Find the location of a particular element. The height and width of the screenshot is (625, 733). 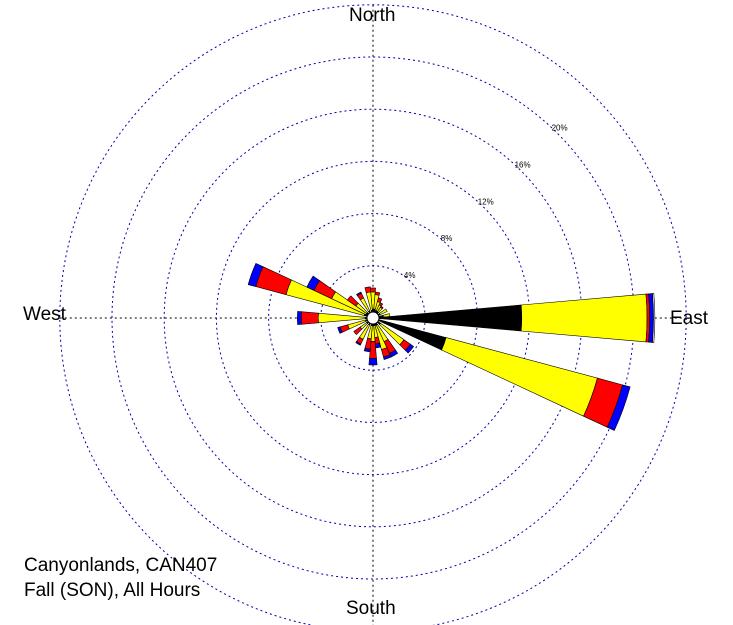

direction-label-south: South is located at coordinates (371, 608).